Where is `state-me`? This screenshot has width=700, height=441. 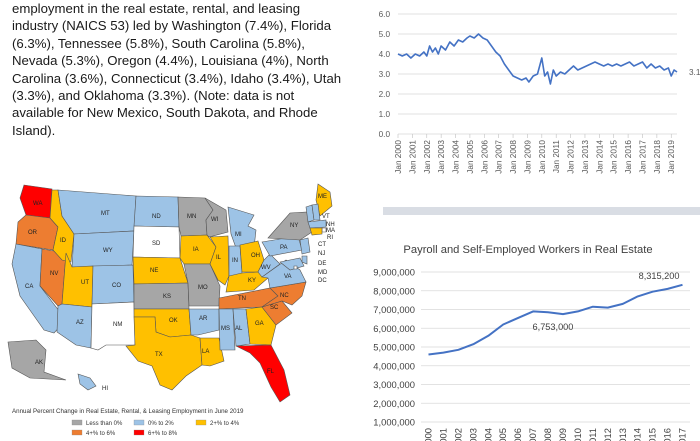 state-me is located at coordinates (324, 200).